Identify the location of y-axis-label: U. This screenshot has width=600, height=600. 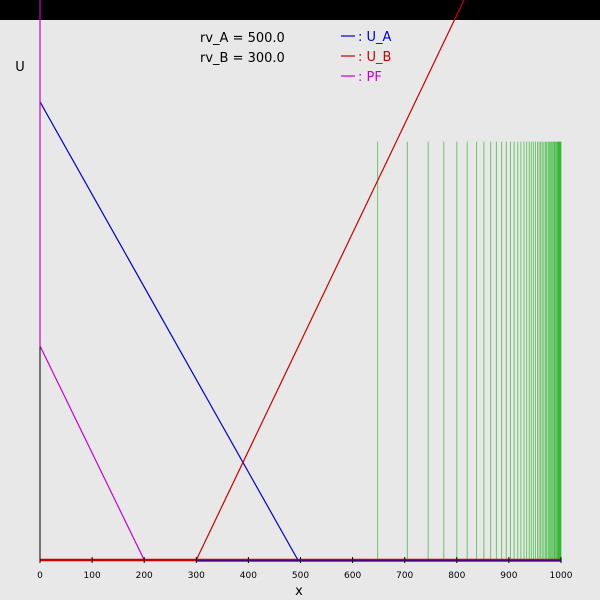
(20, 67).